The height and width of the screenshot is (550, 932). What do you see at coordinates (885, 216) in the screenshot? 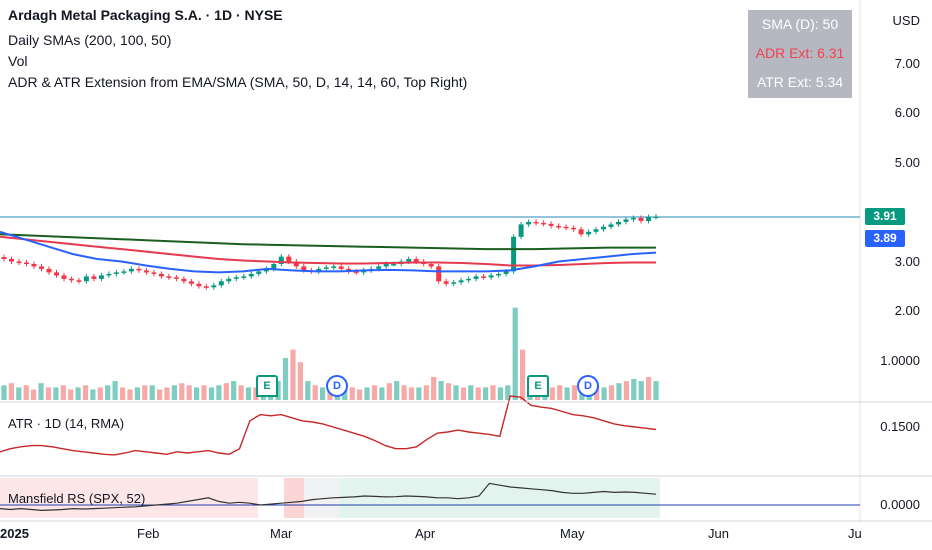
I see `last-price-tag: 3.91` at bounding box center [885, 216].